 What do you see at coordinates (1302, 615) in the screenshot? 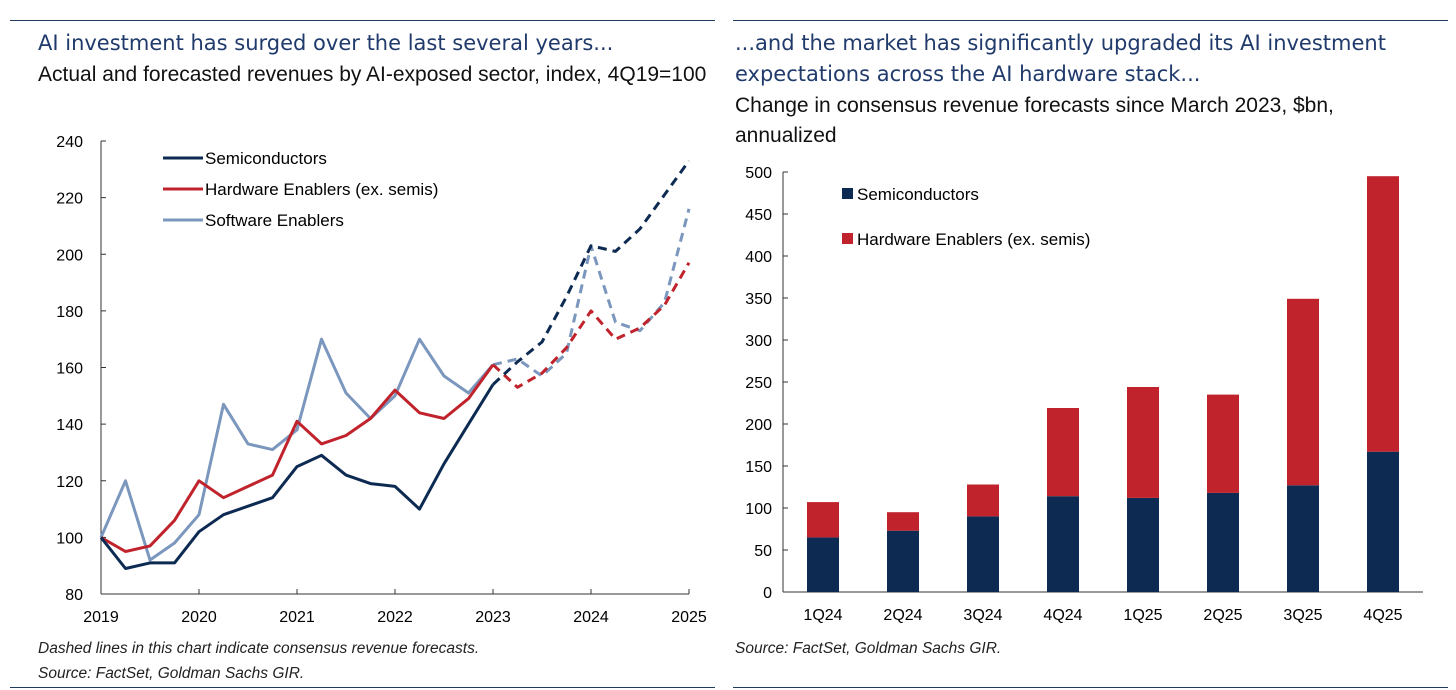
I see `x-tick-label: 3Q25` at bounding box center [1302, 615].